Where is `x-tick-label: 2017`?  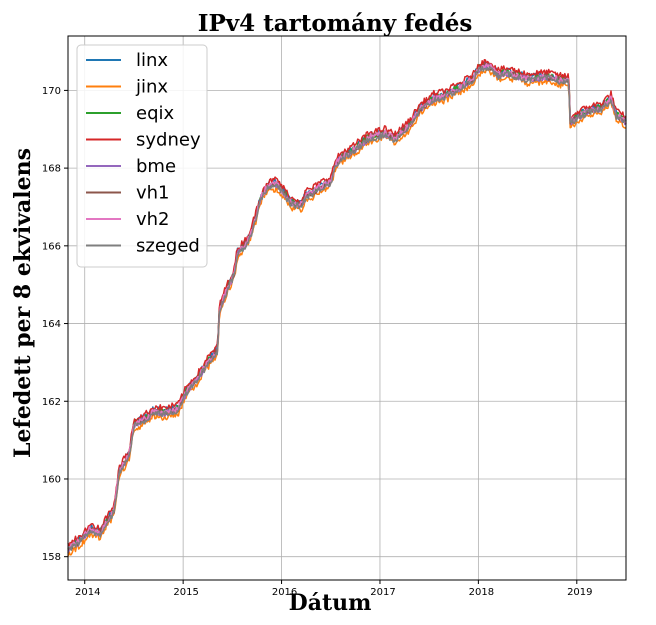
x-tick-label: 2017 is located at coordinates (382, 592).